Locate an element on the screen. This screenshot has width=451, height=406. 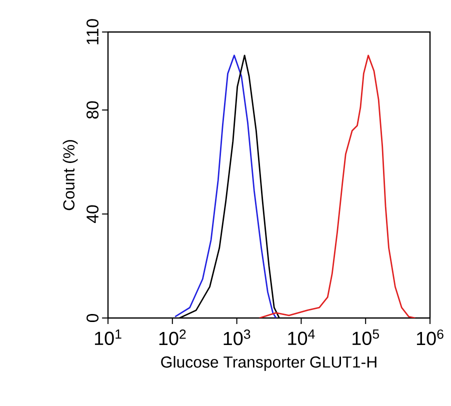
y-tick-label: 110 is located at coordinates (92, 31).